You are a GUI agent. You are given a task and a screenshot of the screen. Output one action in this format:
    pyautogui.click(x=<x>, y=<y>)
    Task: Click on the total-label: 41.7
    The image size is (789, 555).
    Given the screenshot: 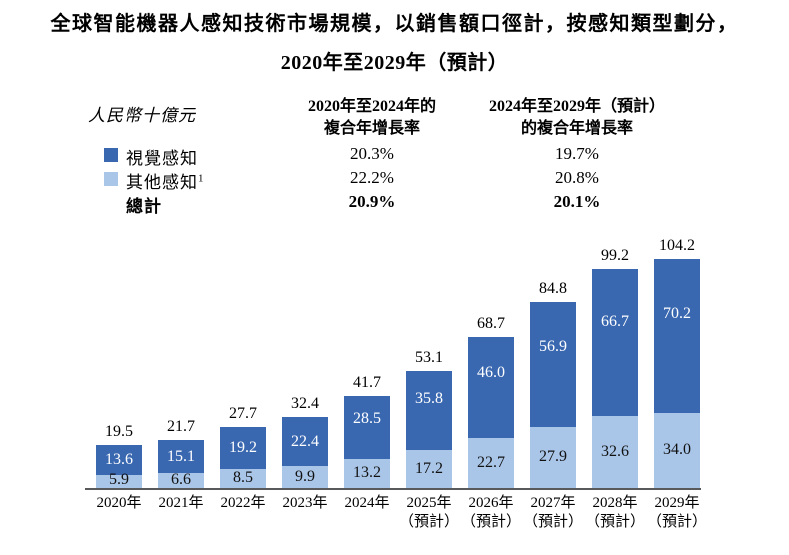 What is the action you would take?
    pyautogui.click(x=367, y=382)
    